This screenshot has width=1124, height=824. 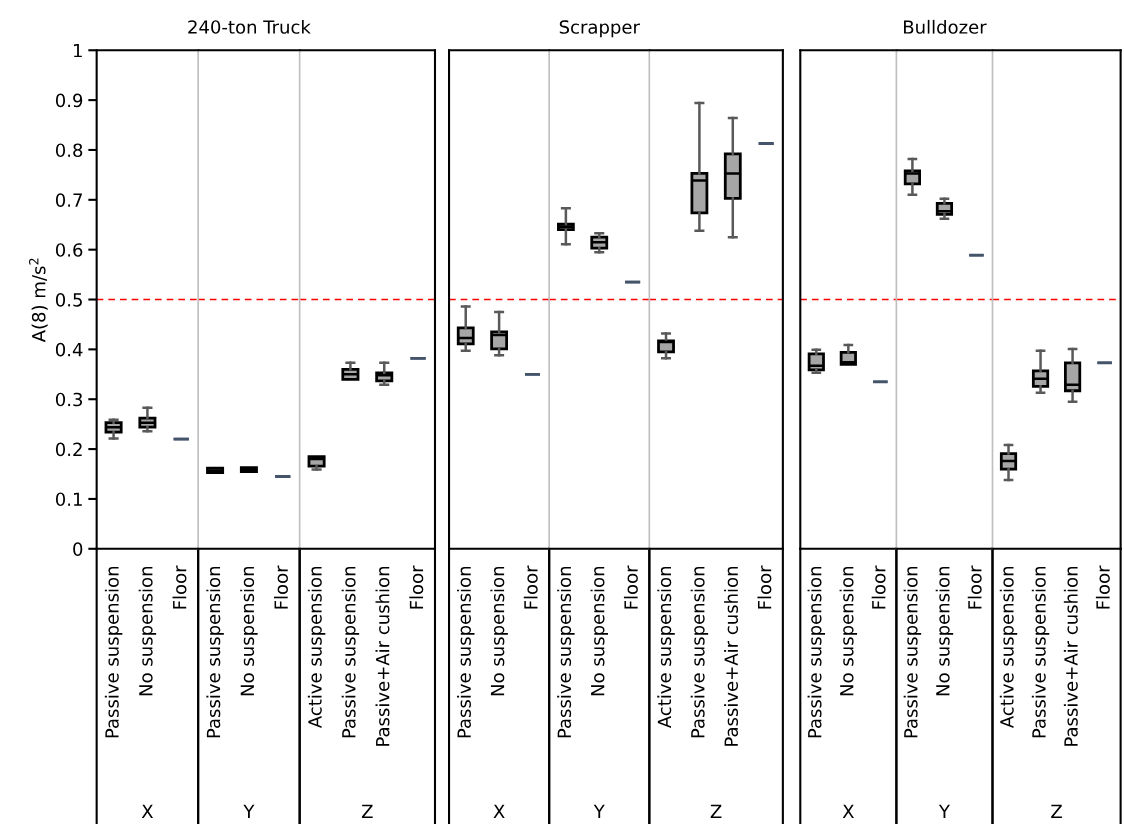 What do you see at coordinates (69, 100) in the screenshot?
I see `y-tick-label: 0.9` at bounding box center [69, 100].